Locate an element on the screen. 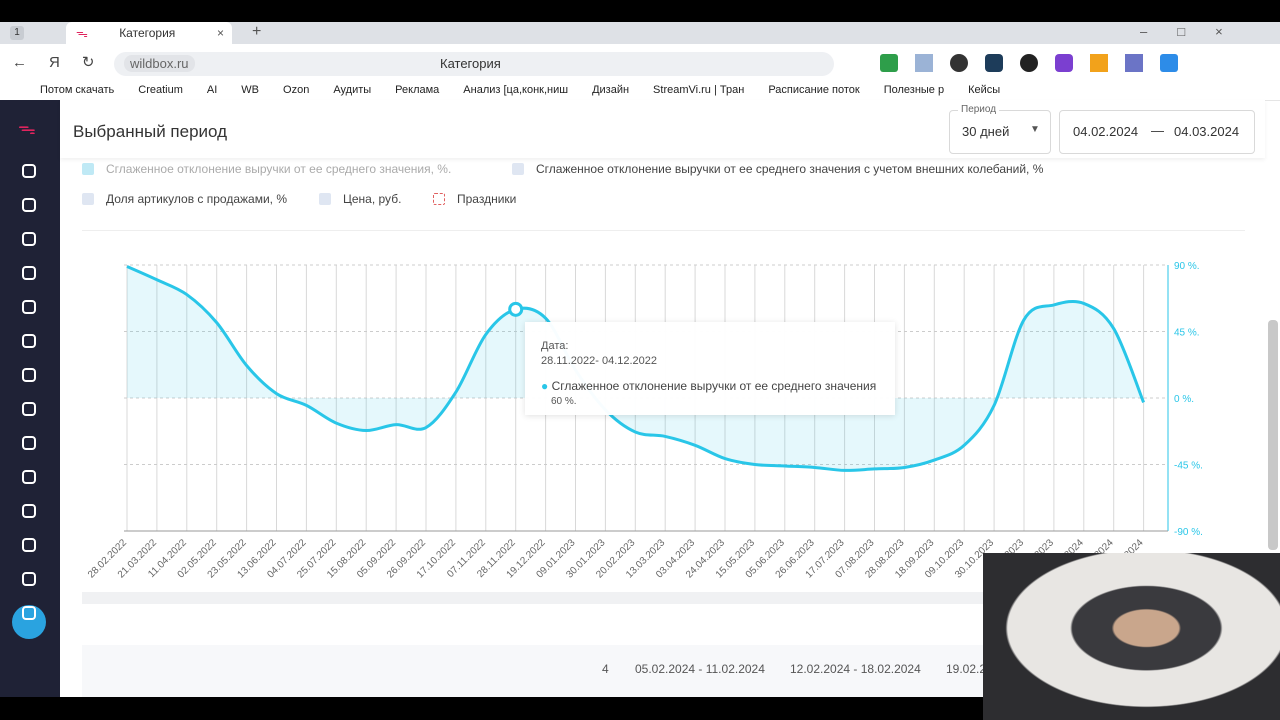 This screenshot has width=1280, height=720. extensions is located at coordinates (1075, 63).